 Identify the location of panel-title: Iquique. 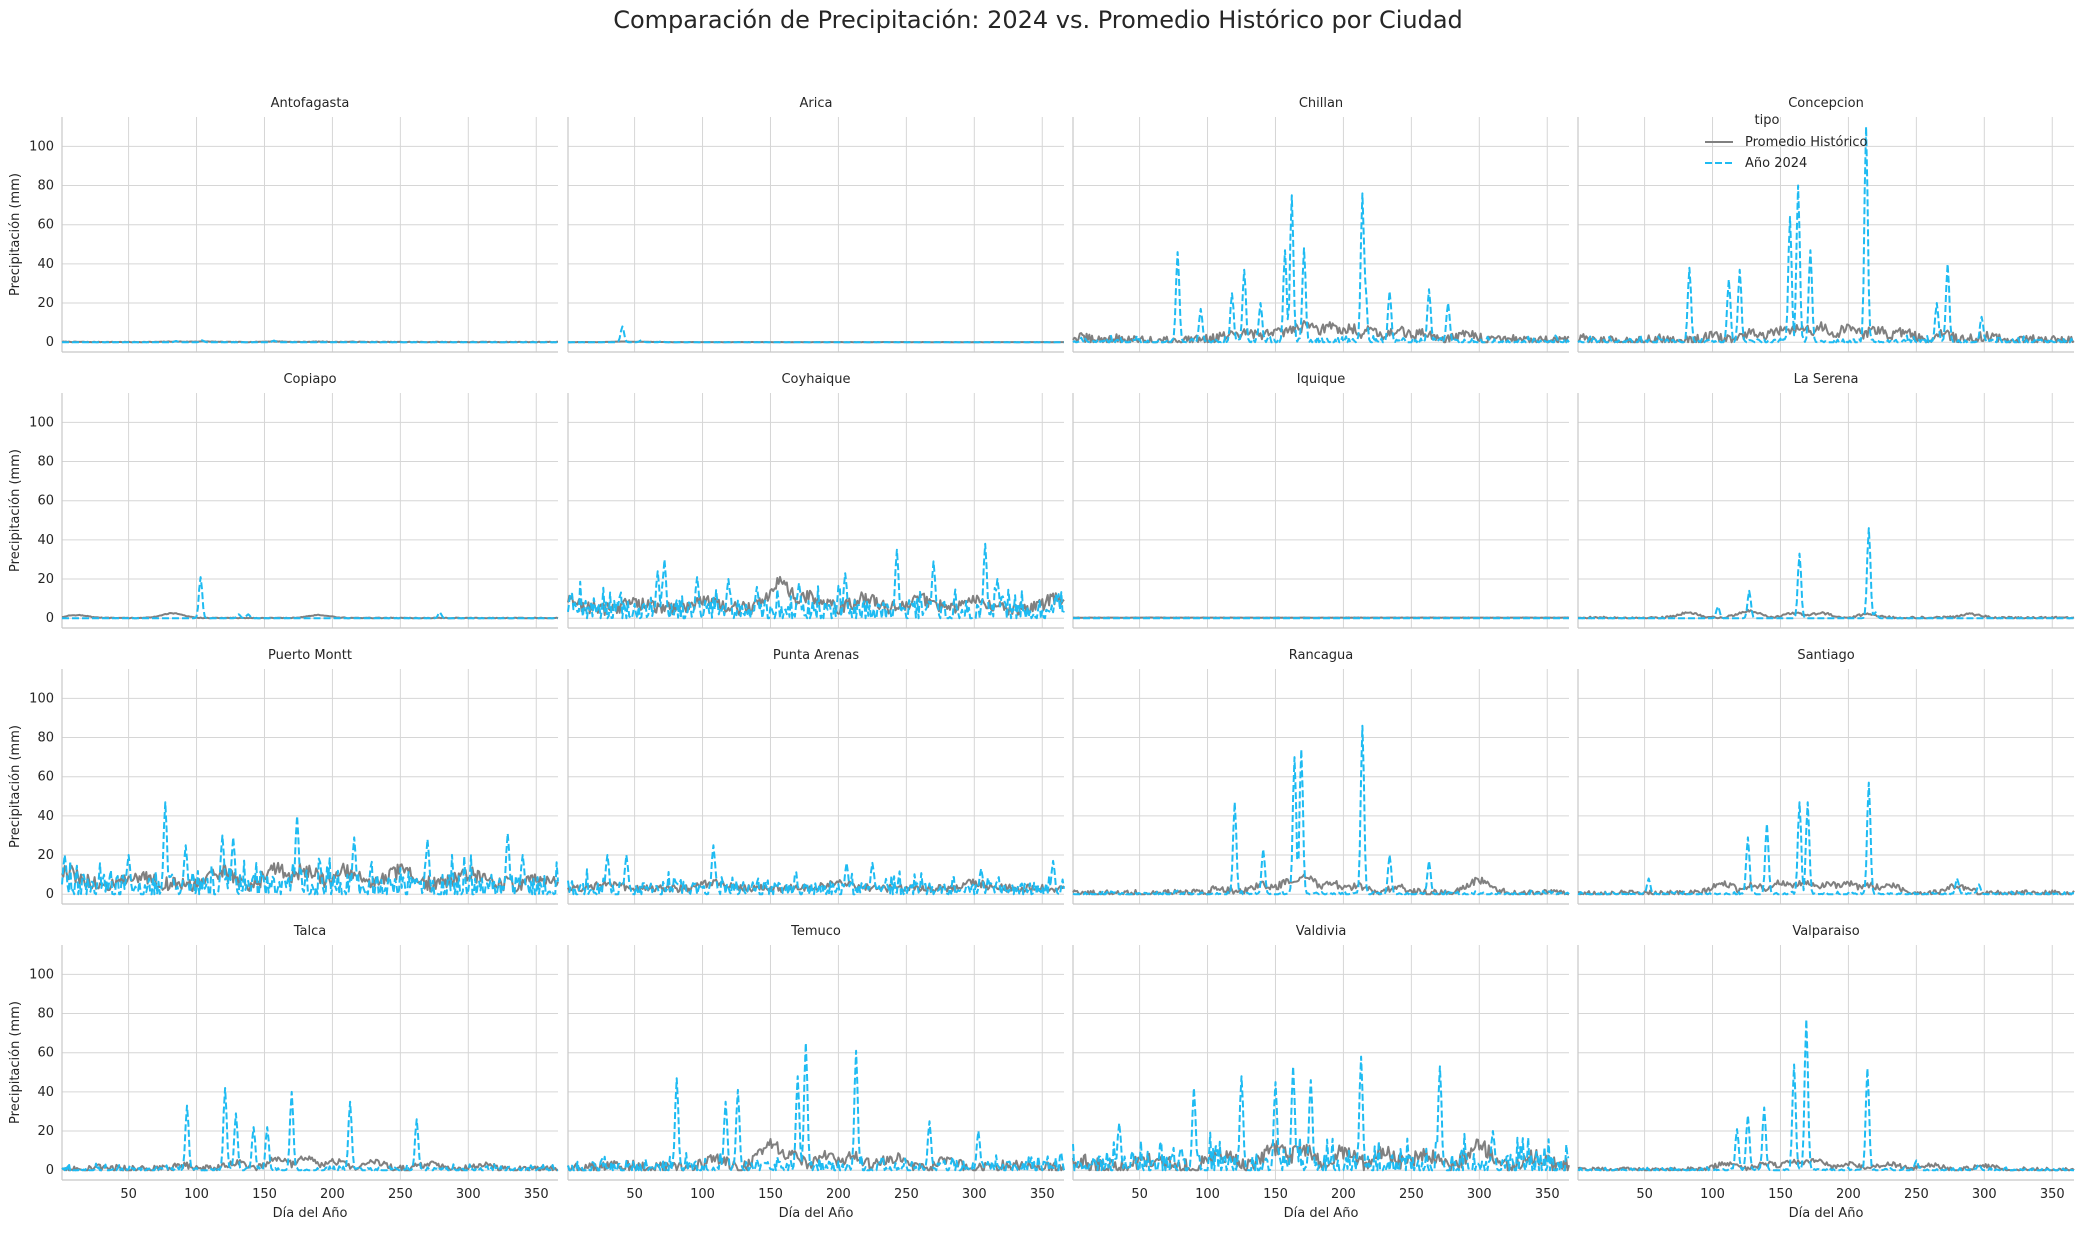
(1321, 379).